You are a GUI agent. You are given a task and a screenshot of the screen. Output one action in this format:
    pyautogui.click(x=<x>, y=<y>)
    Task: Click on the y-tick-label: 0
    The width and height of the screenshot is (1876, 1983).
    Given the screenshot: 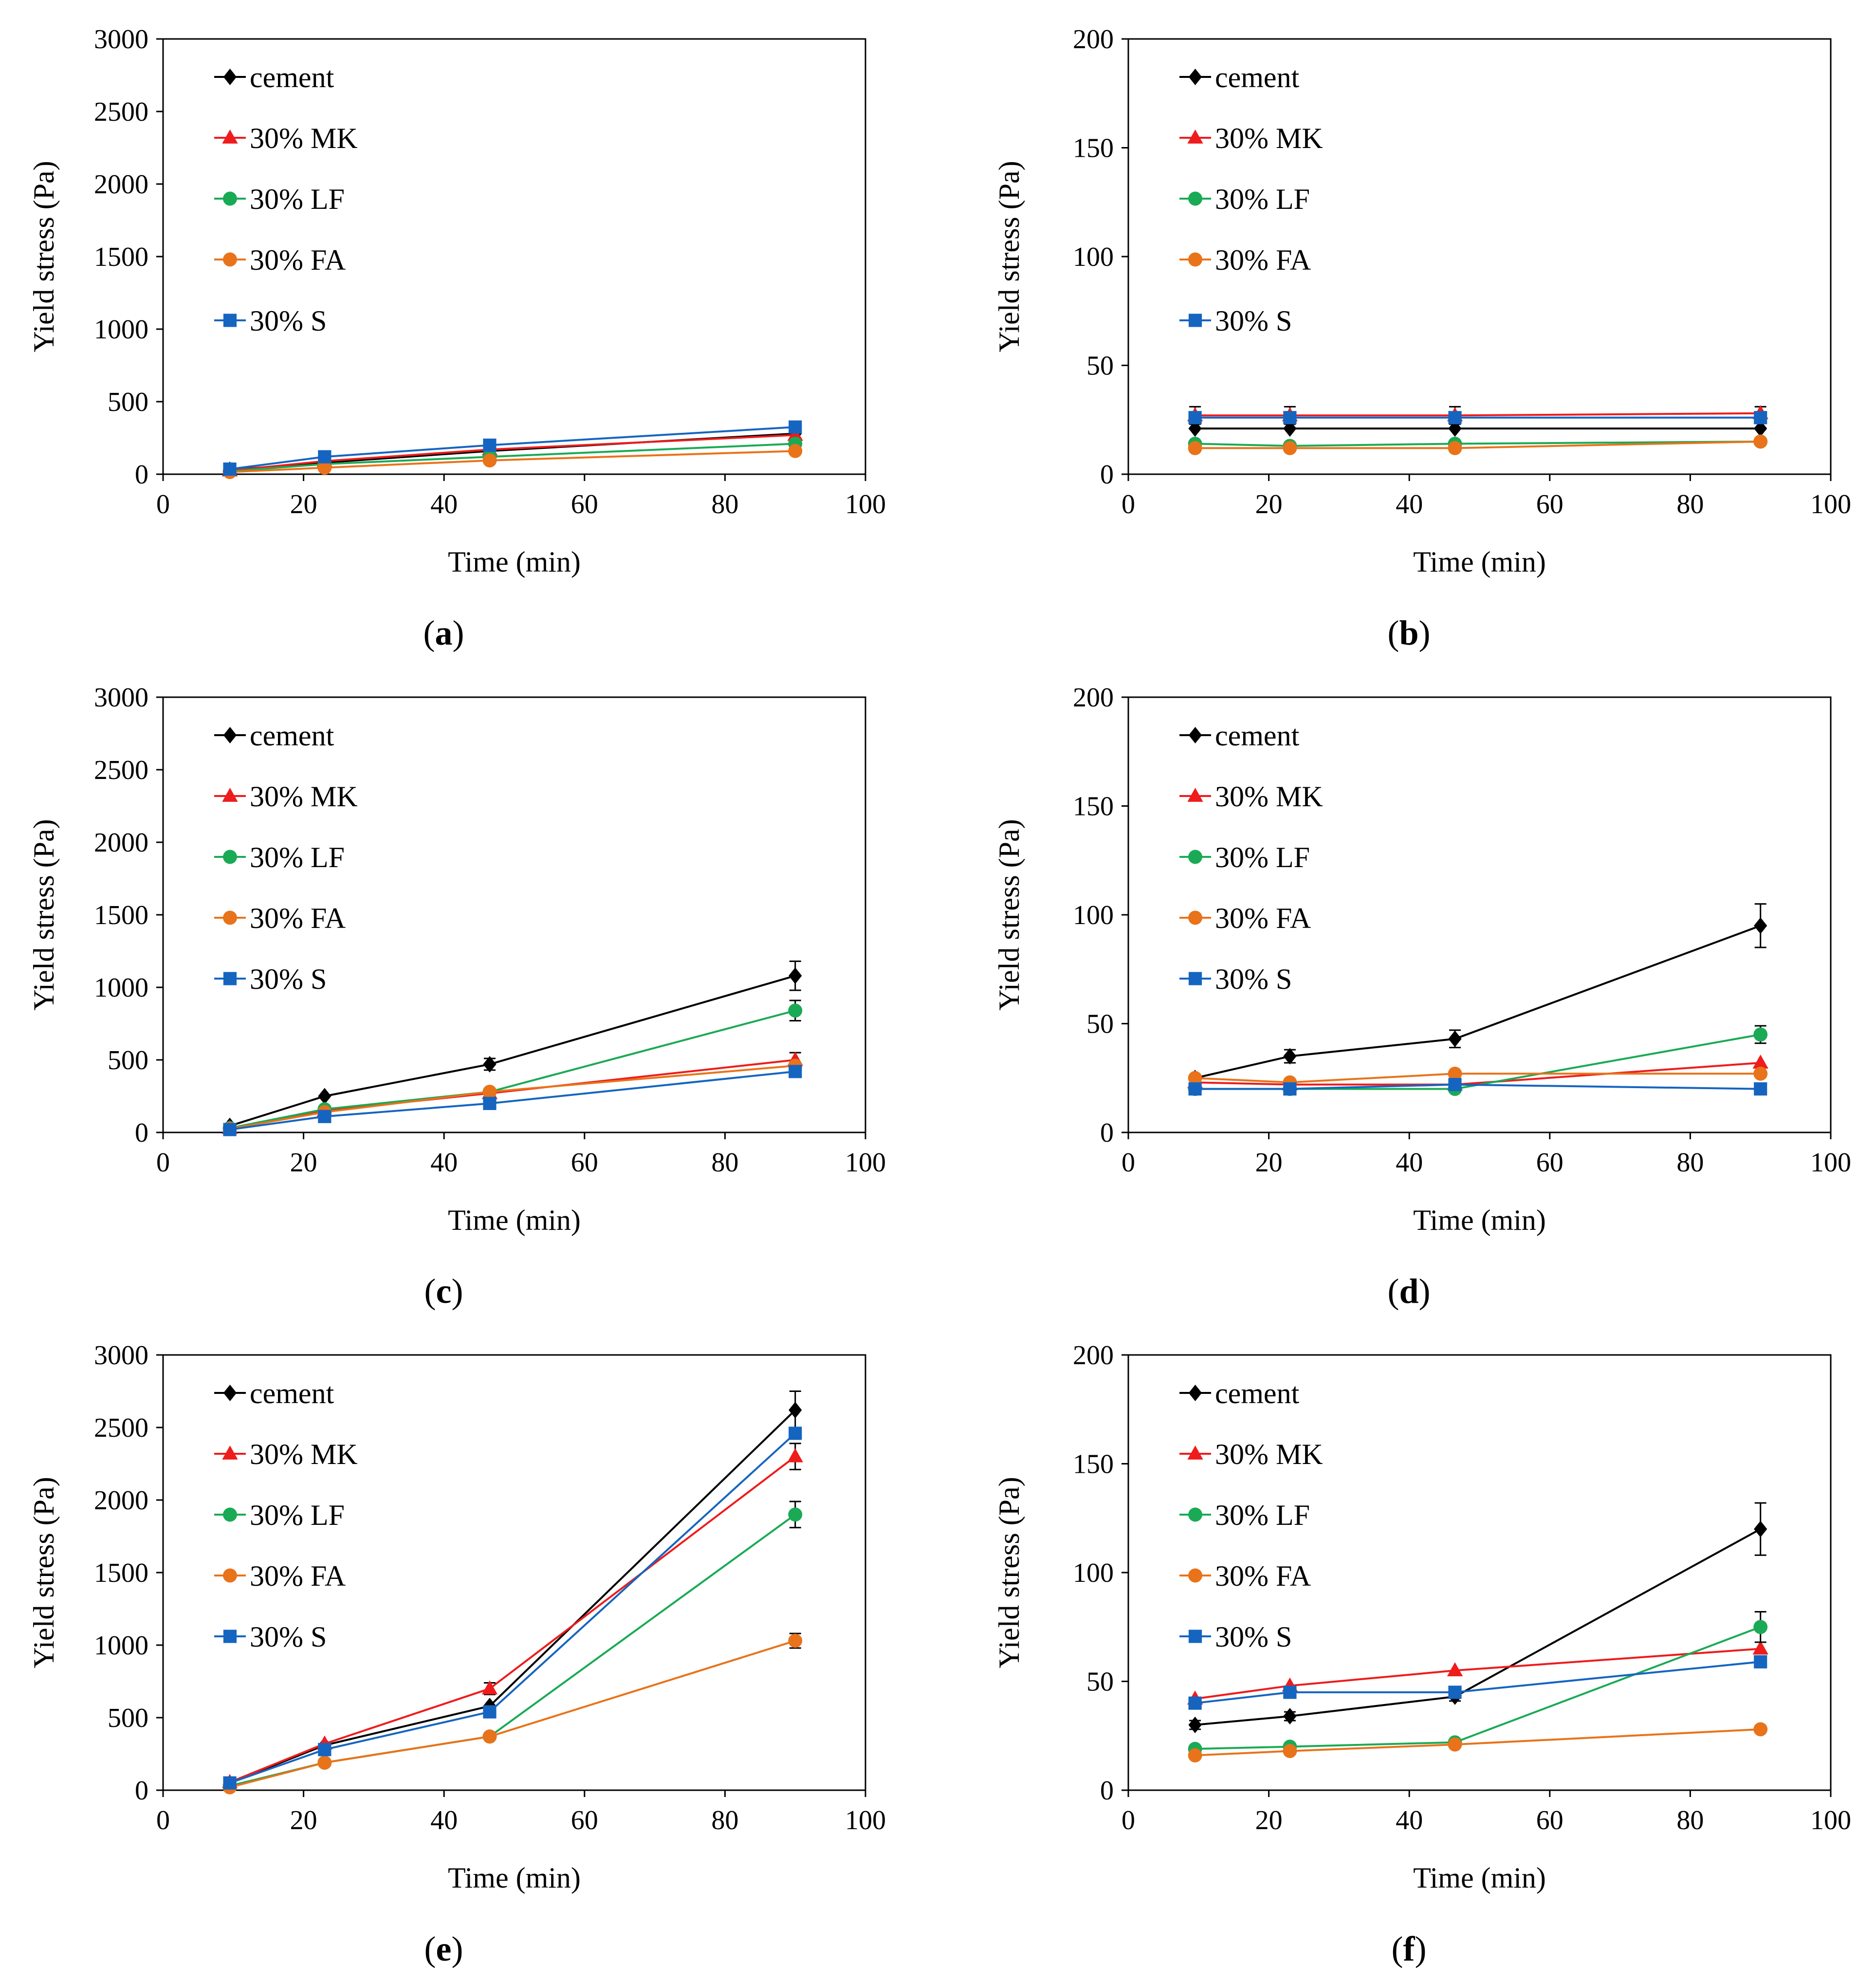 What is the action you would take?
    pyautogui.click(x=142, y=475)
    